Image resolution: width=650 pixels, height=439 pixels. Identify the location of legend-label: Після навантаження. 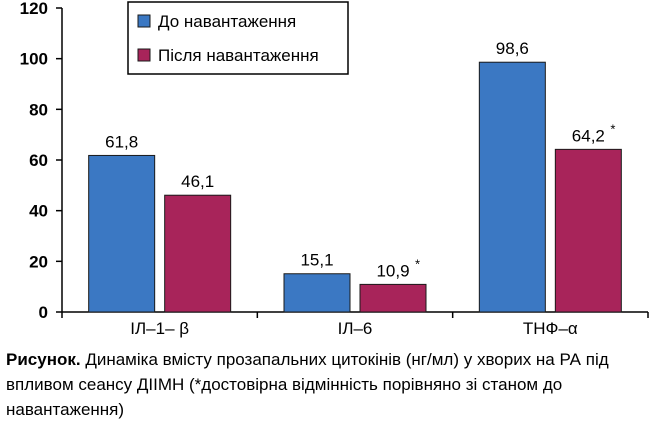
(238, 55).